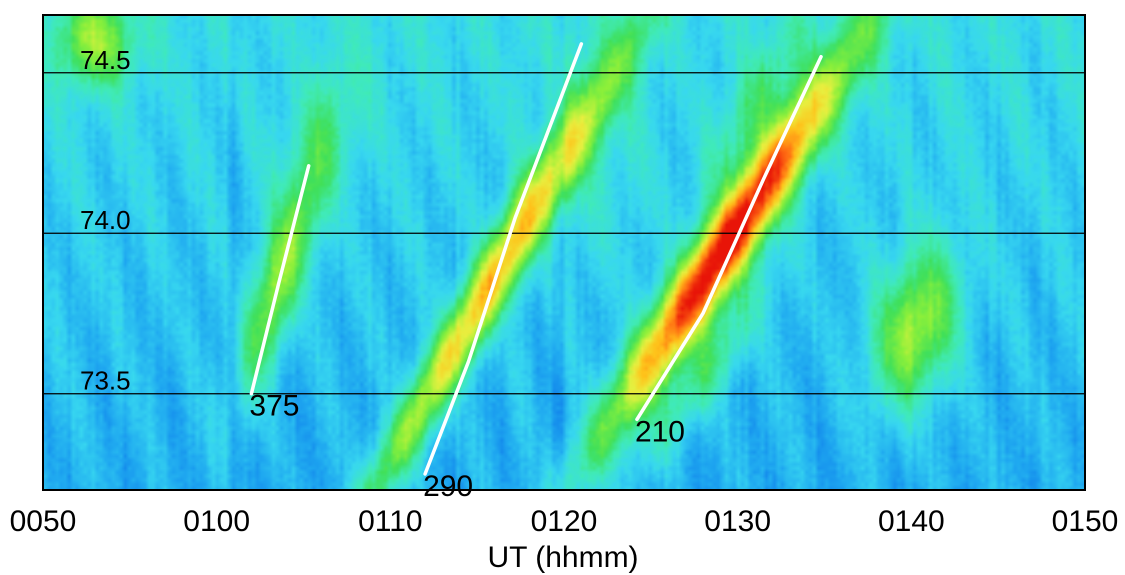  Describe the element at coordinates (274, 406) in the screenshot. I see `track-label: 375` at that location.